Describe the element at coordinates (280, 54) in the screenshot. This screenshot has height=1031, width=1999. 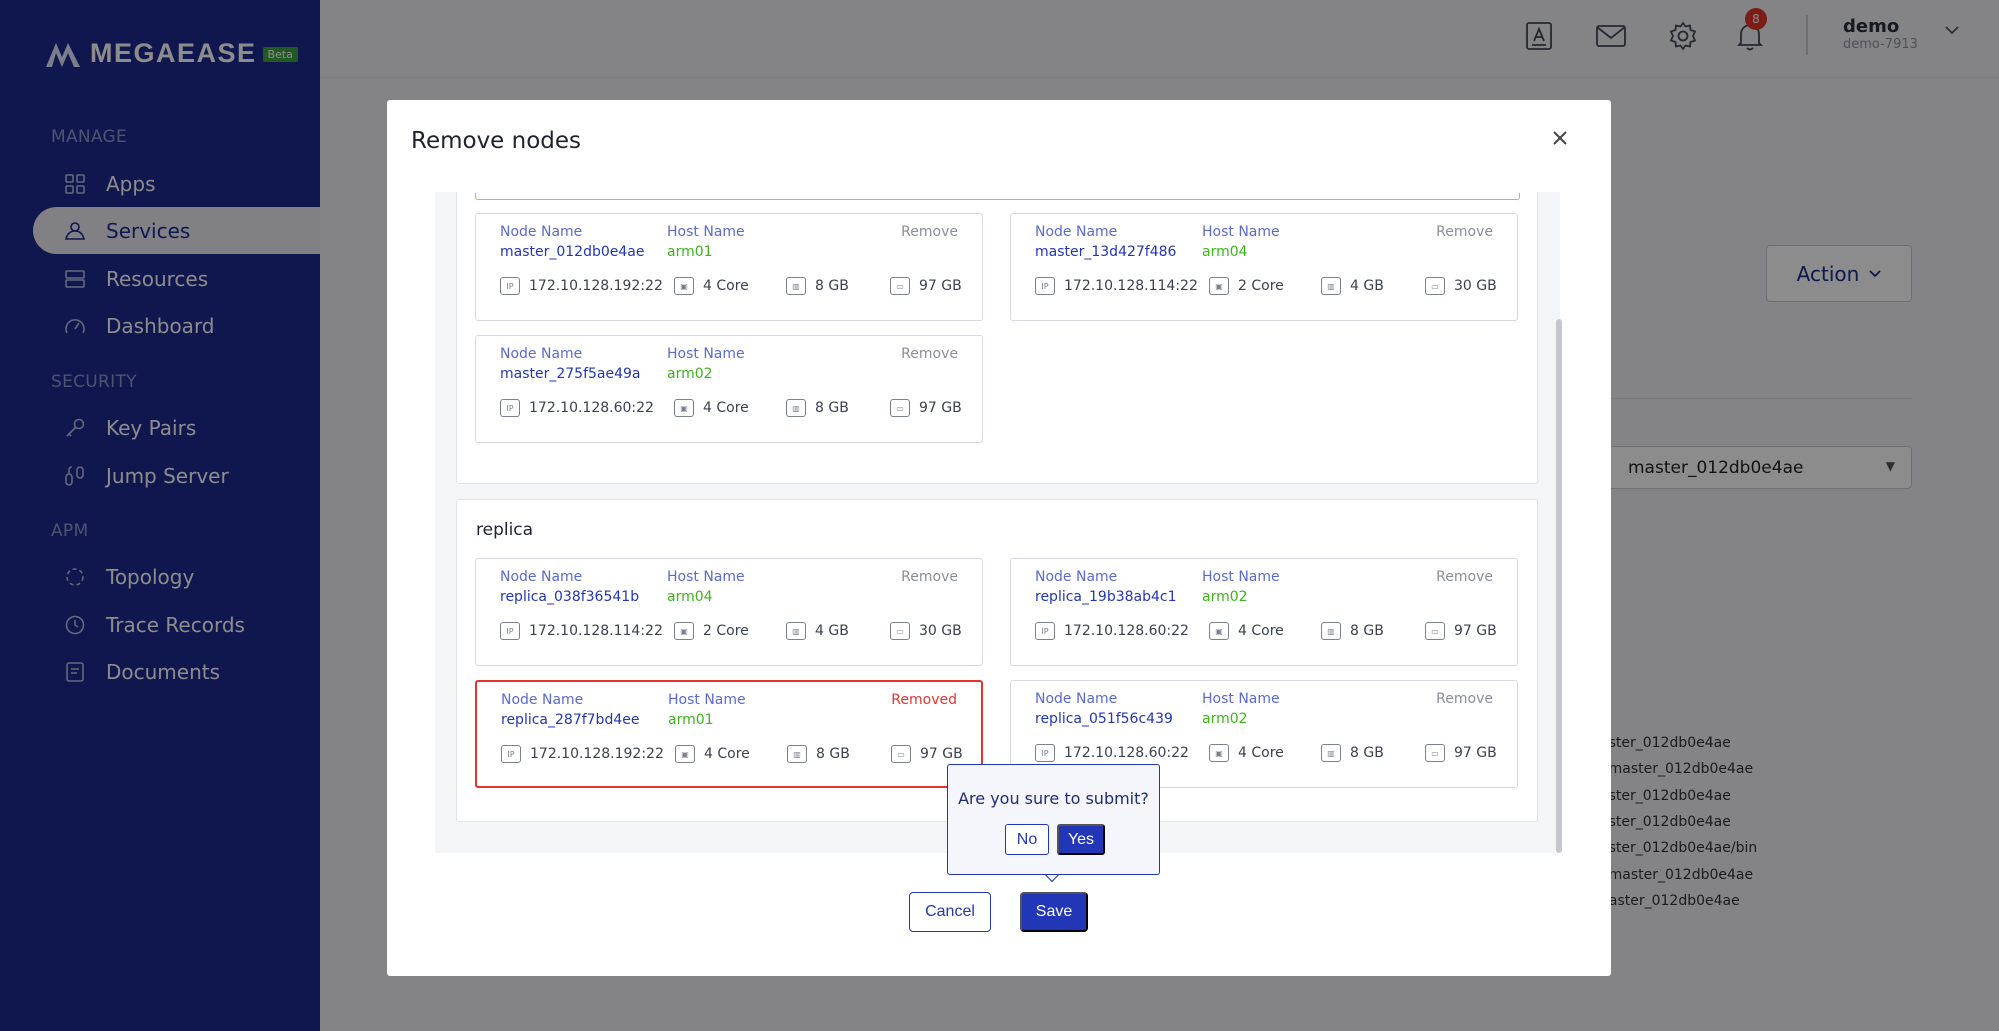
I see `beta-badge: Beta` at that location.